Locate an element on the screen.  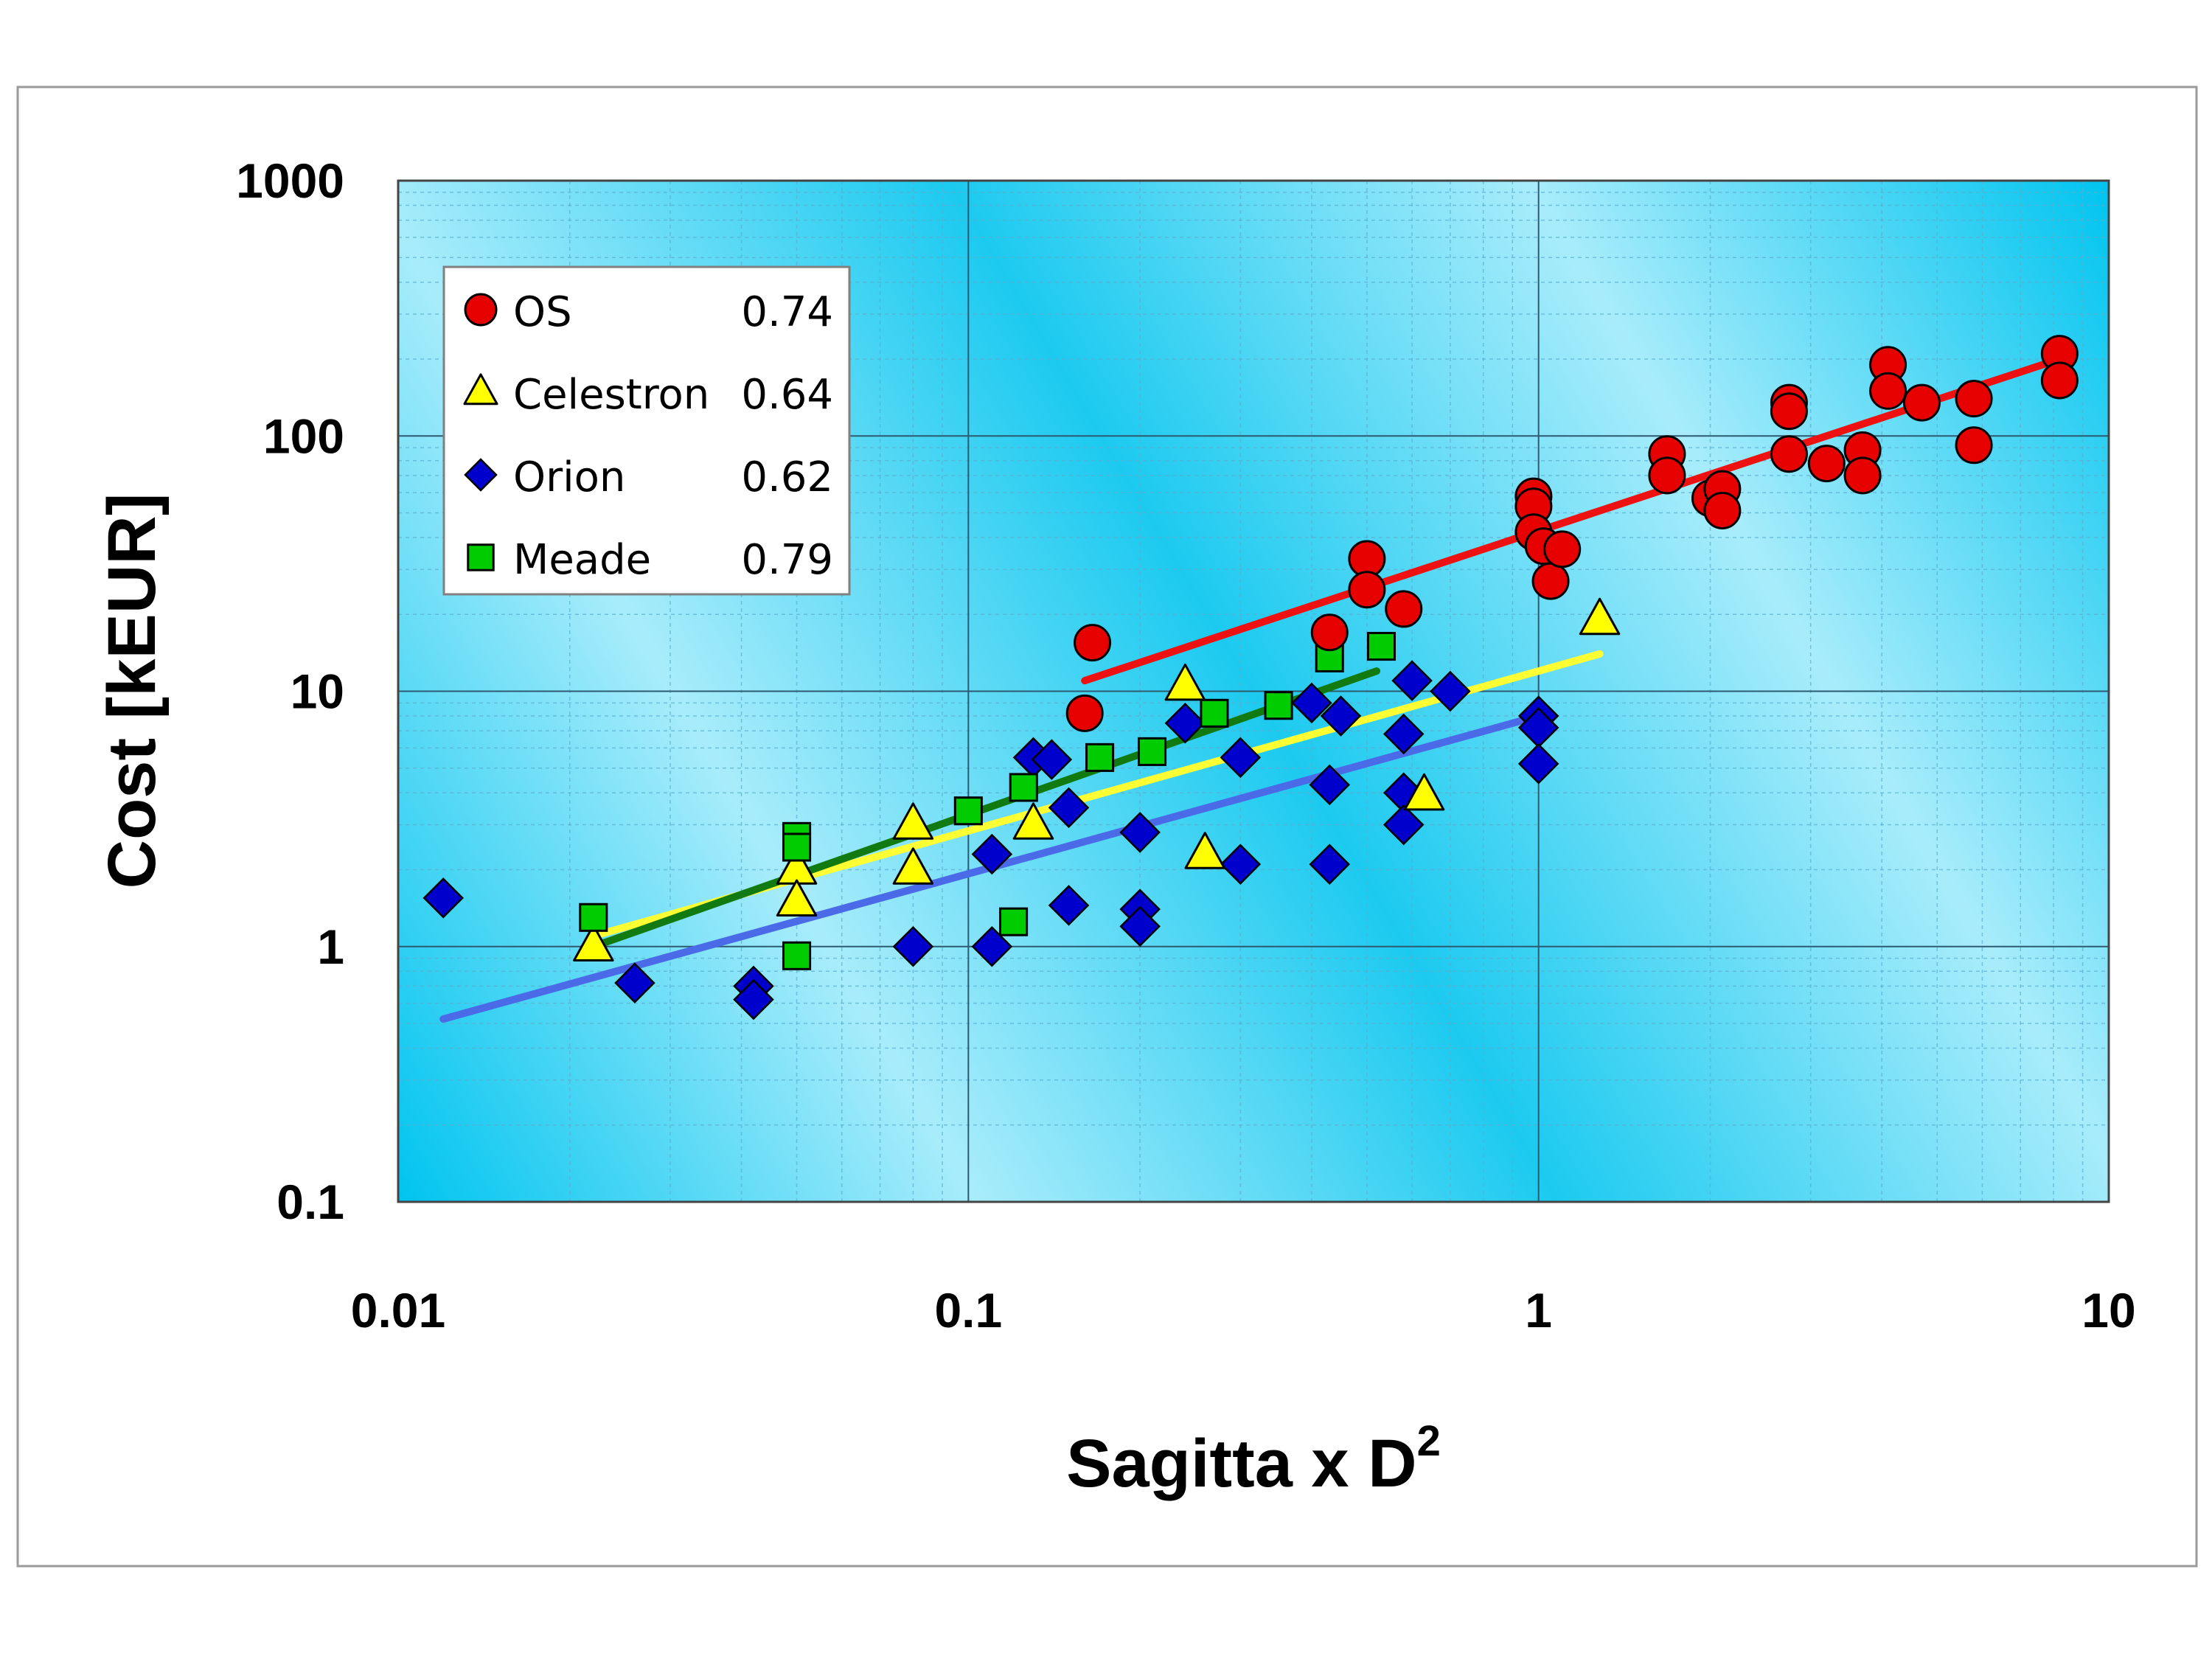
x-axis-title: Sagitta x D2 is located at coordinates (1253, 1459).